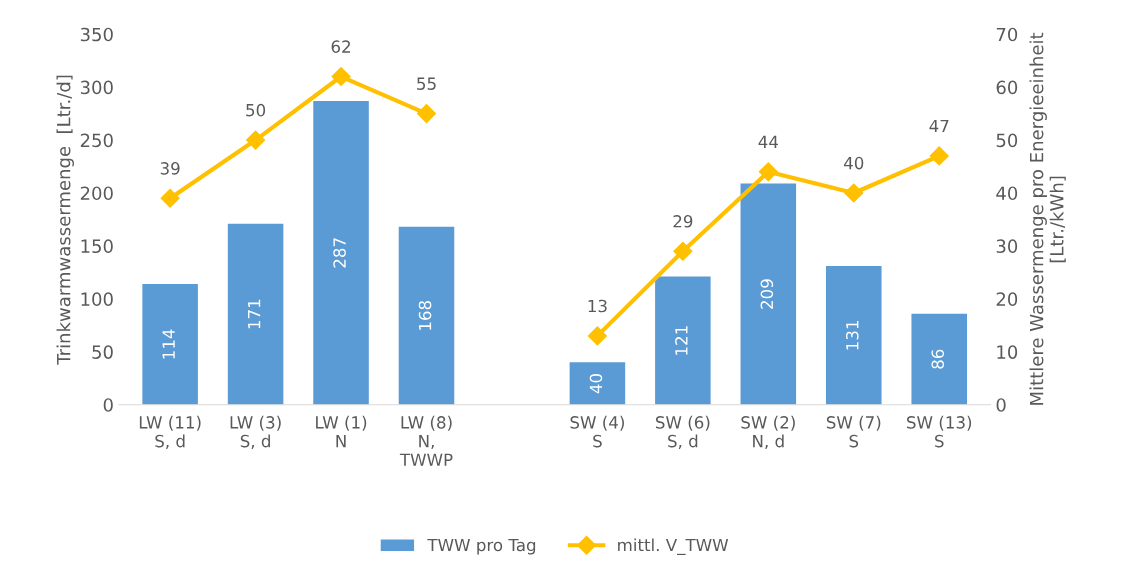 The width and height of the screenshot is (1132, 570). I want to click on data-label: 47, so click(939, 126).